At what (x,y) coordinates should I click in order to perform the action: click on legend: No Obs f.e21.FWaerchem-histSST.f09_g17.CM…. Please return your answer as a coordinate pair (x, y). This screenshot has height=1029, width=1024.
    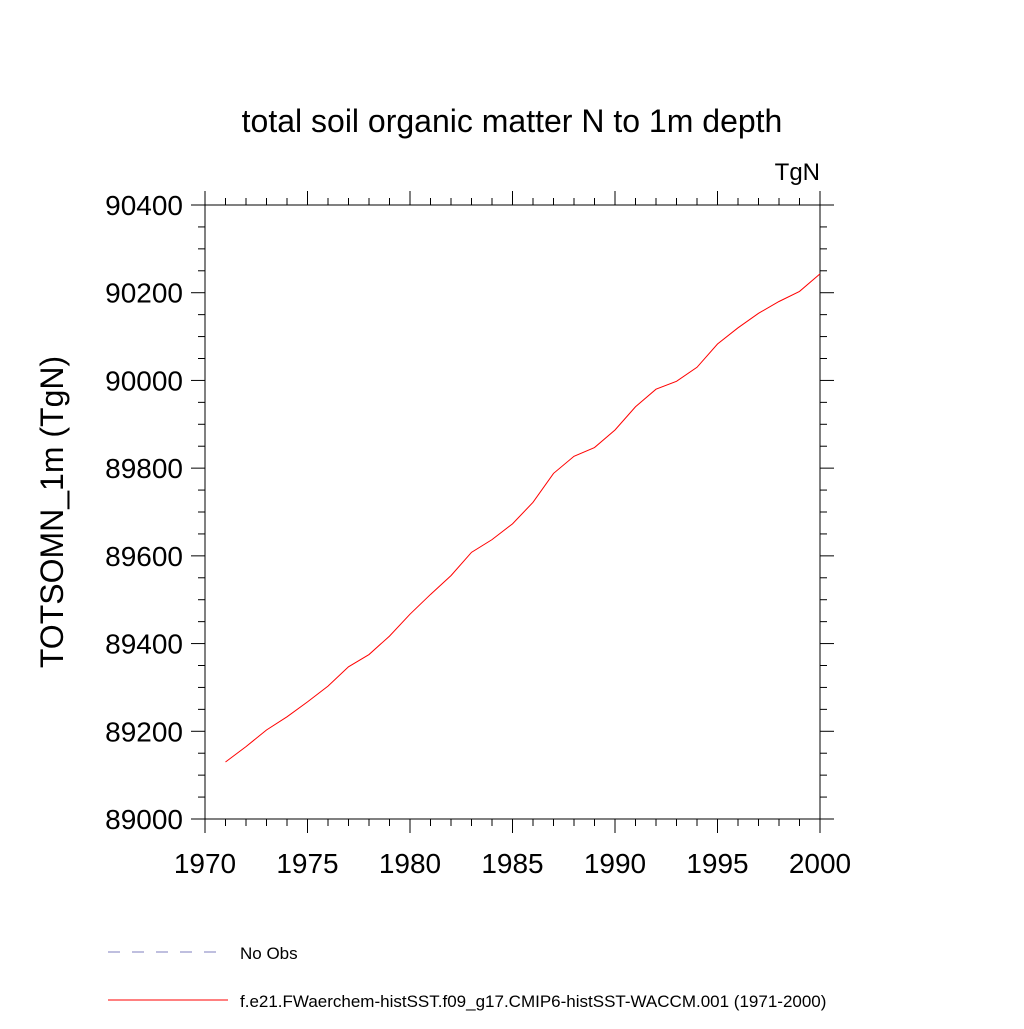
    Looking at the image, I should click on (467, 977).